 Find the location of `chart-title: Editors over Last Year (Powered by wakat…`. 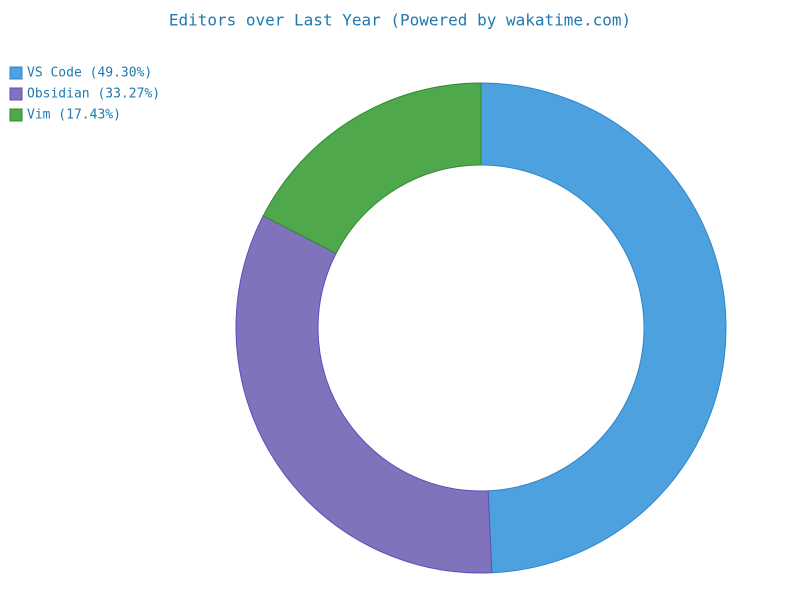

chart-title: Editors over Last Year (Powered by wakat… is located at coordinates (400, 20).